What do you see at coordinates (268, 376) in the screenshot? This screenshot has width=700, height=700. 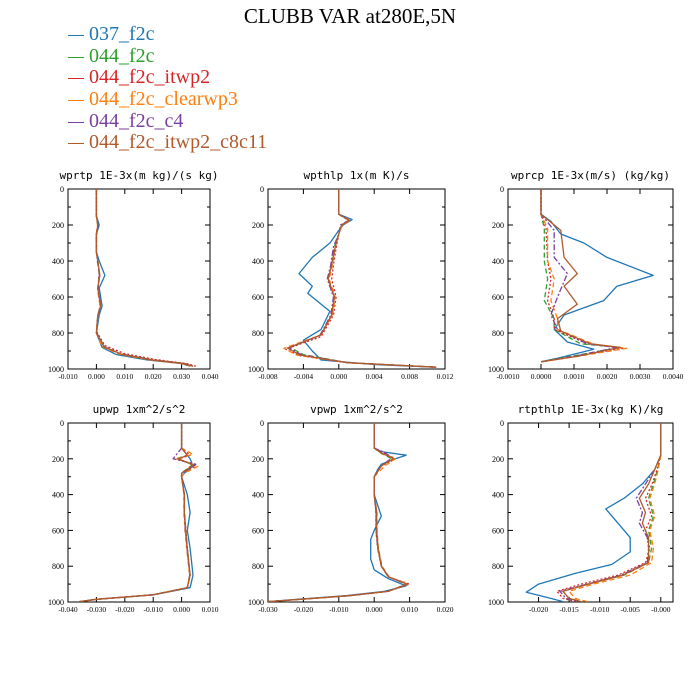 I see `x-tick-label: -0.008` at bounding box center [268, 376].